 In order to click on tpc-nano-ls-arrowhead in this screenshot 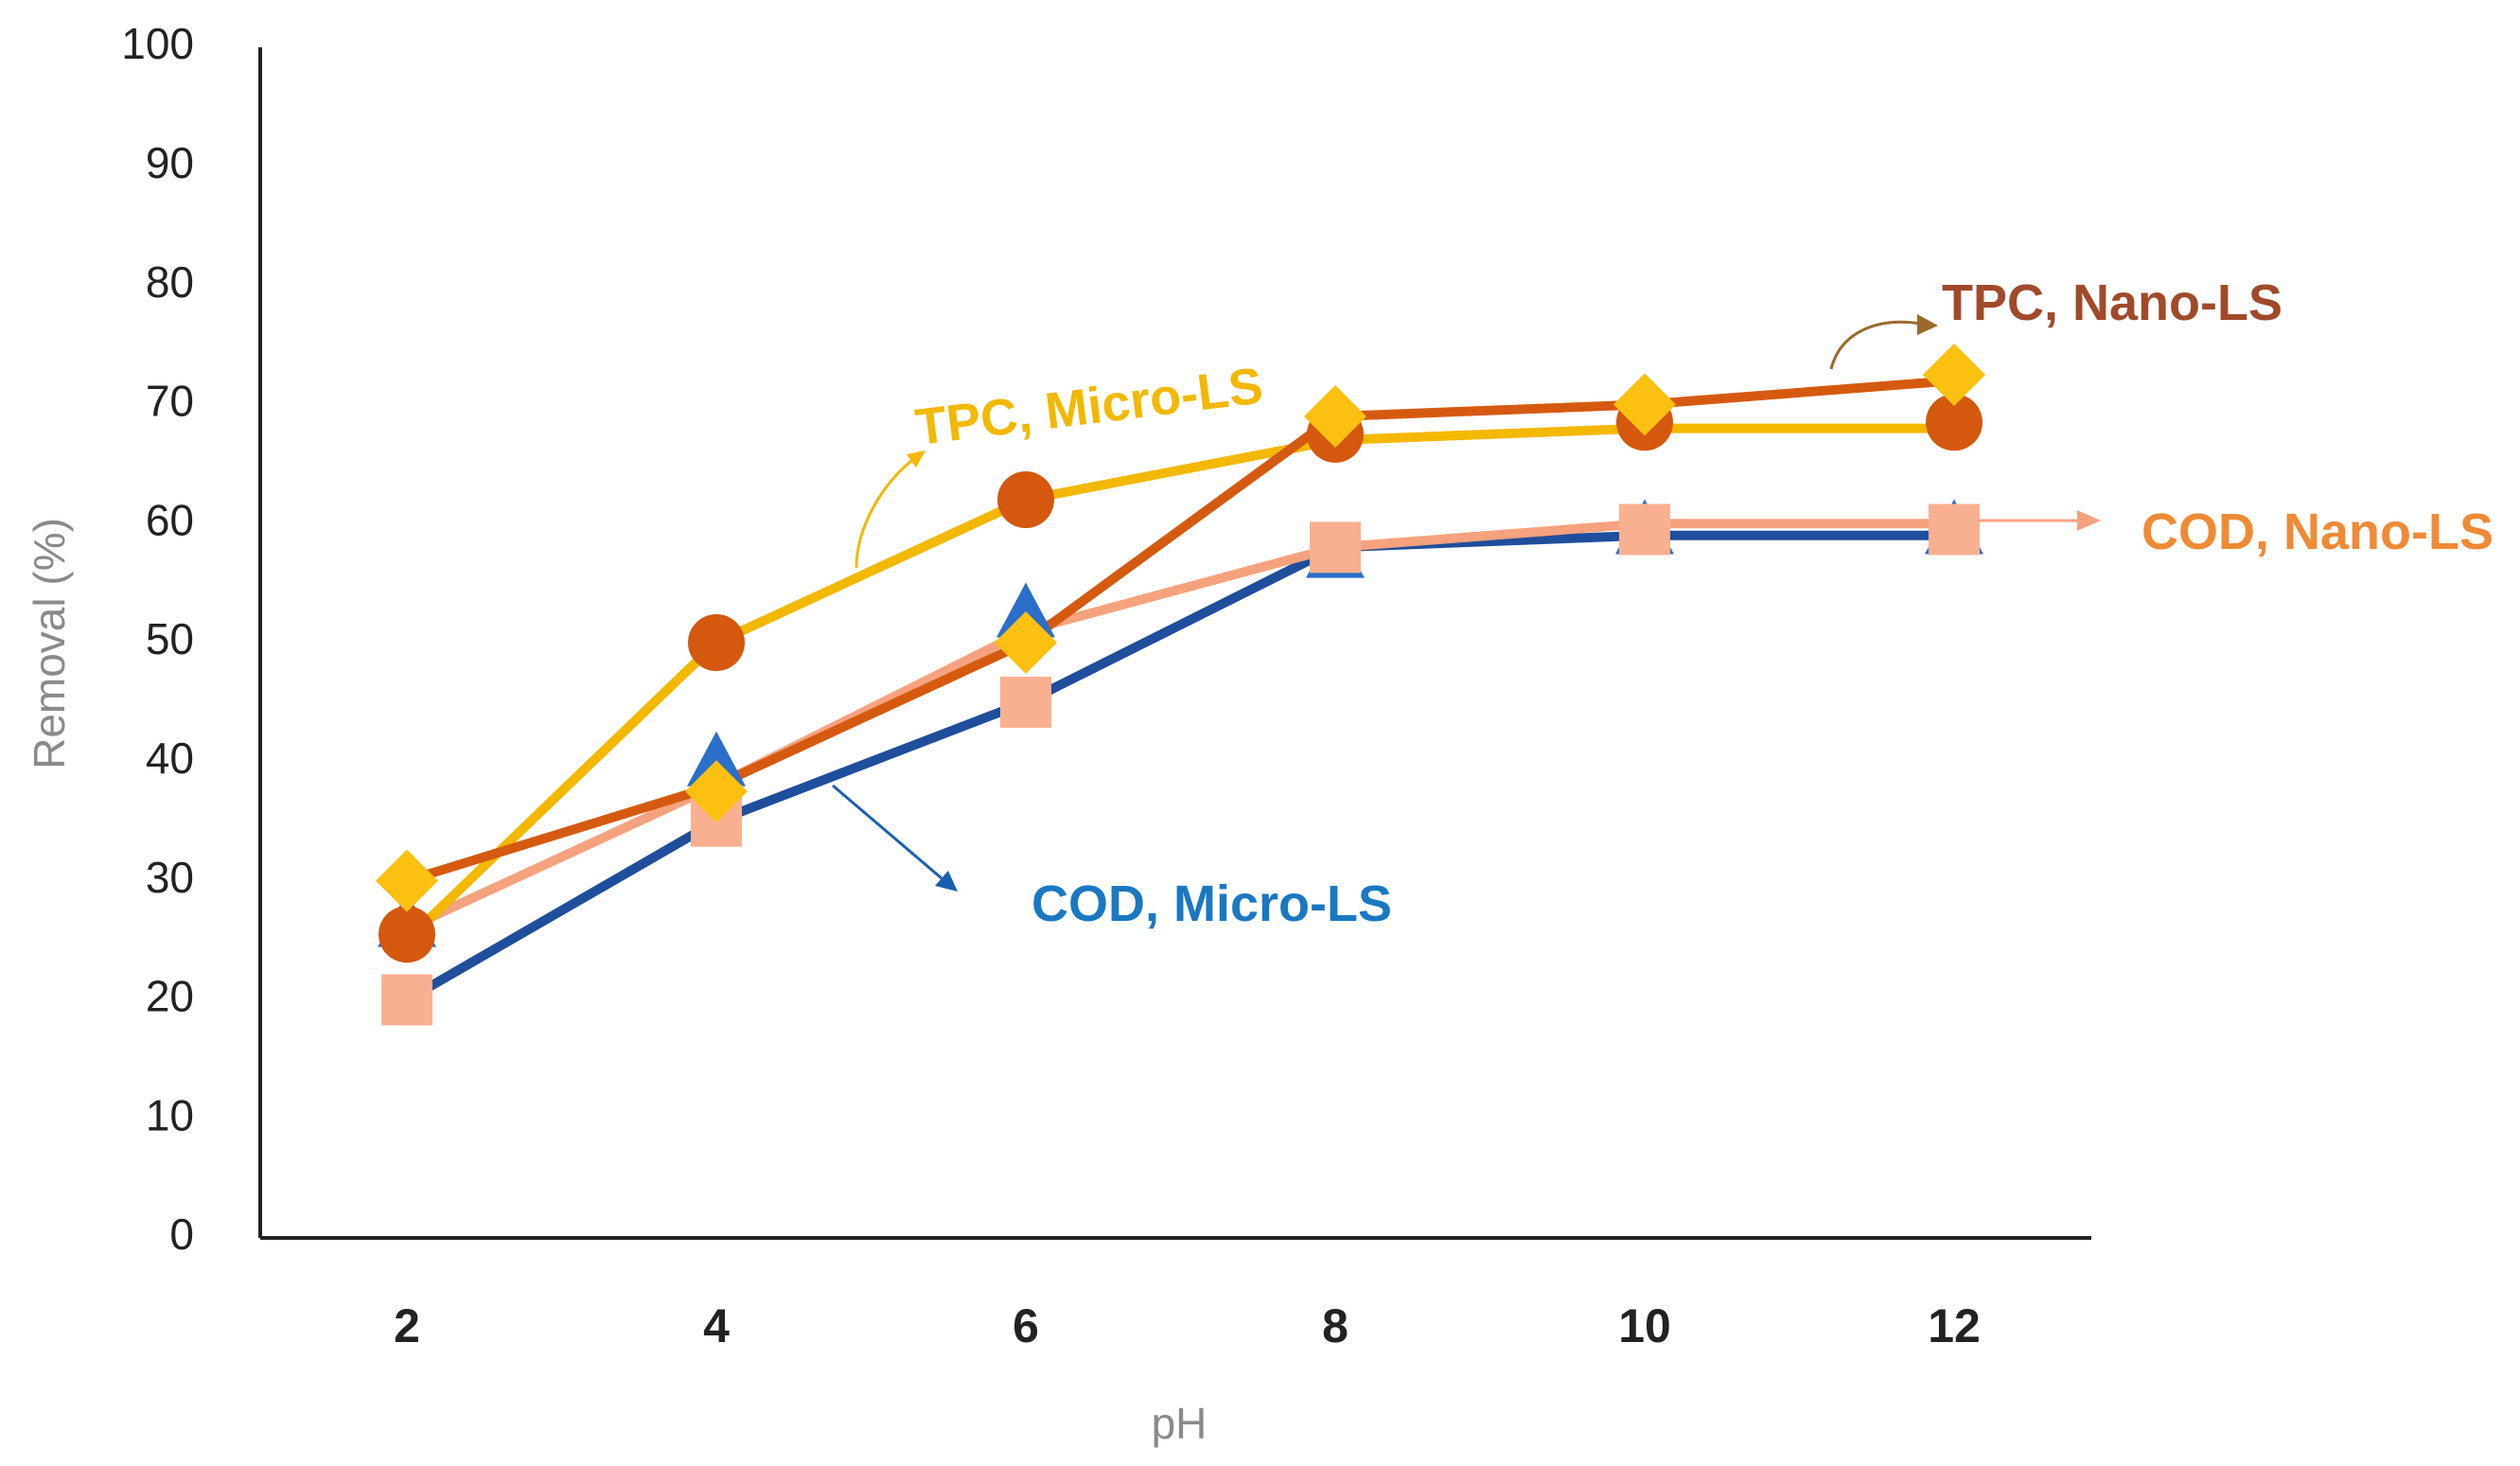, I will do `click(1927, 324)`.